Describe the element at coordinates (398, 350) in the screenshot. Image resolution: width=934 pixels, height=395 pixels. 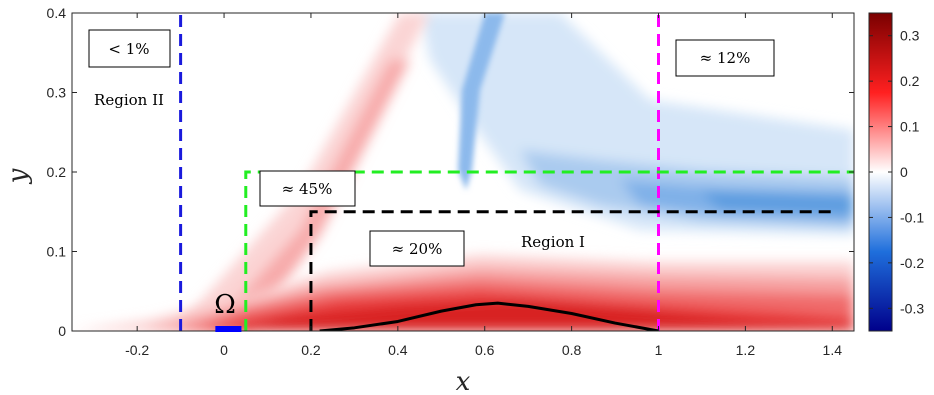
I see `x-tick-label: 0.4` at that location.